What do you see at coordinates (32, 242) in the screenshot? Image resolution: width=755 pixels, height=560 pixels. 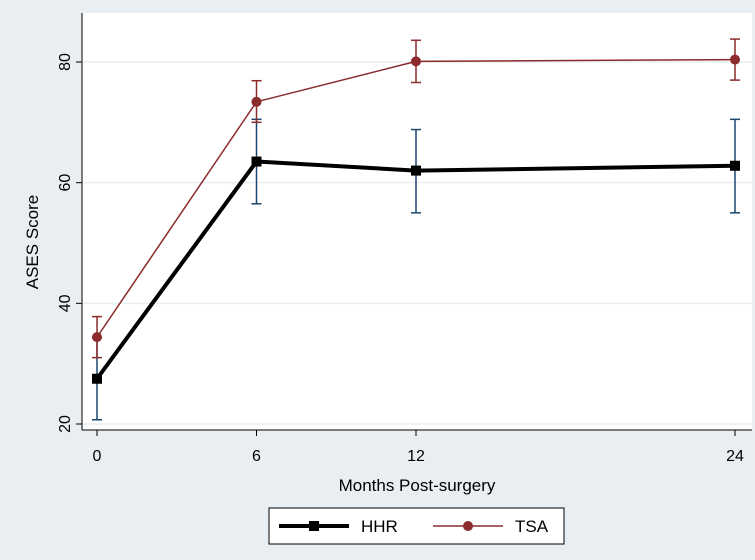 I see `y-axis-title: ASES Score` at bounding box center [32, 242].